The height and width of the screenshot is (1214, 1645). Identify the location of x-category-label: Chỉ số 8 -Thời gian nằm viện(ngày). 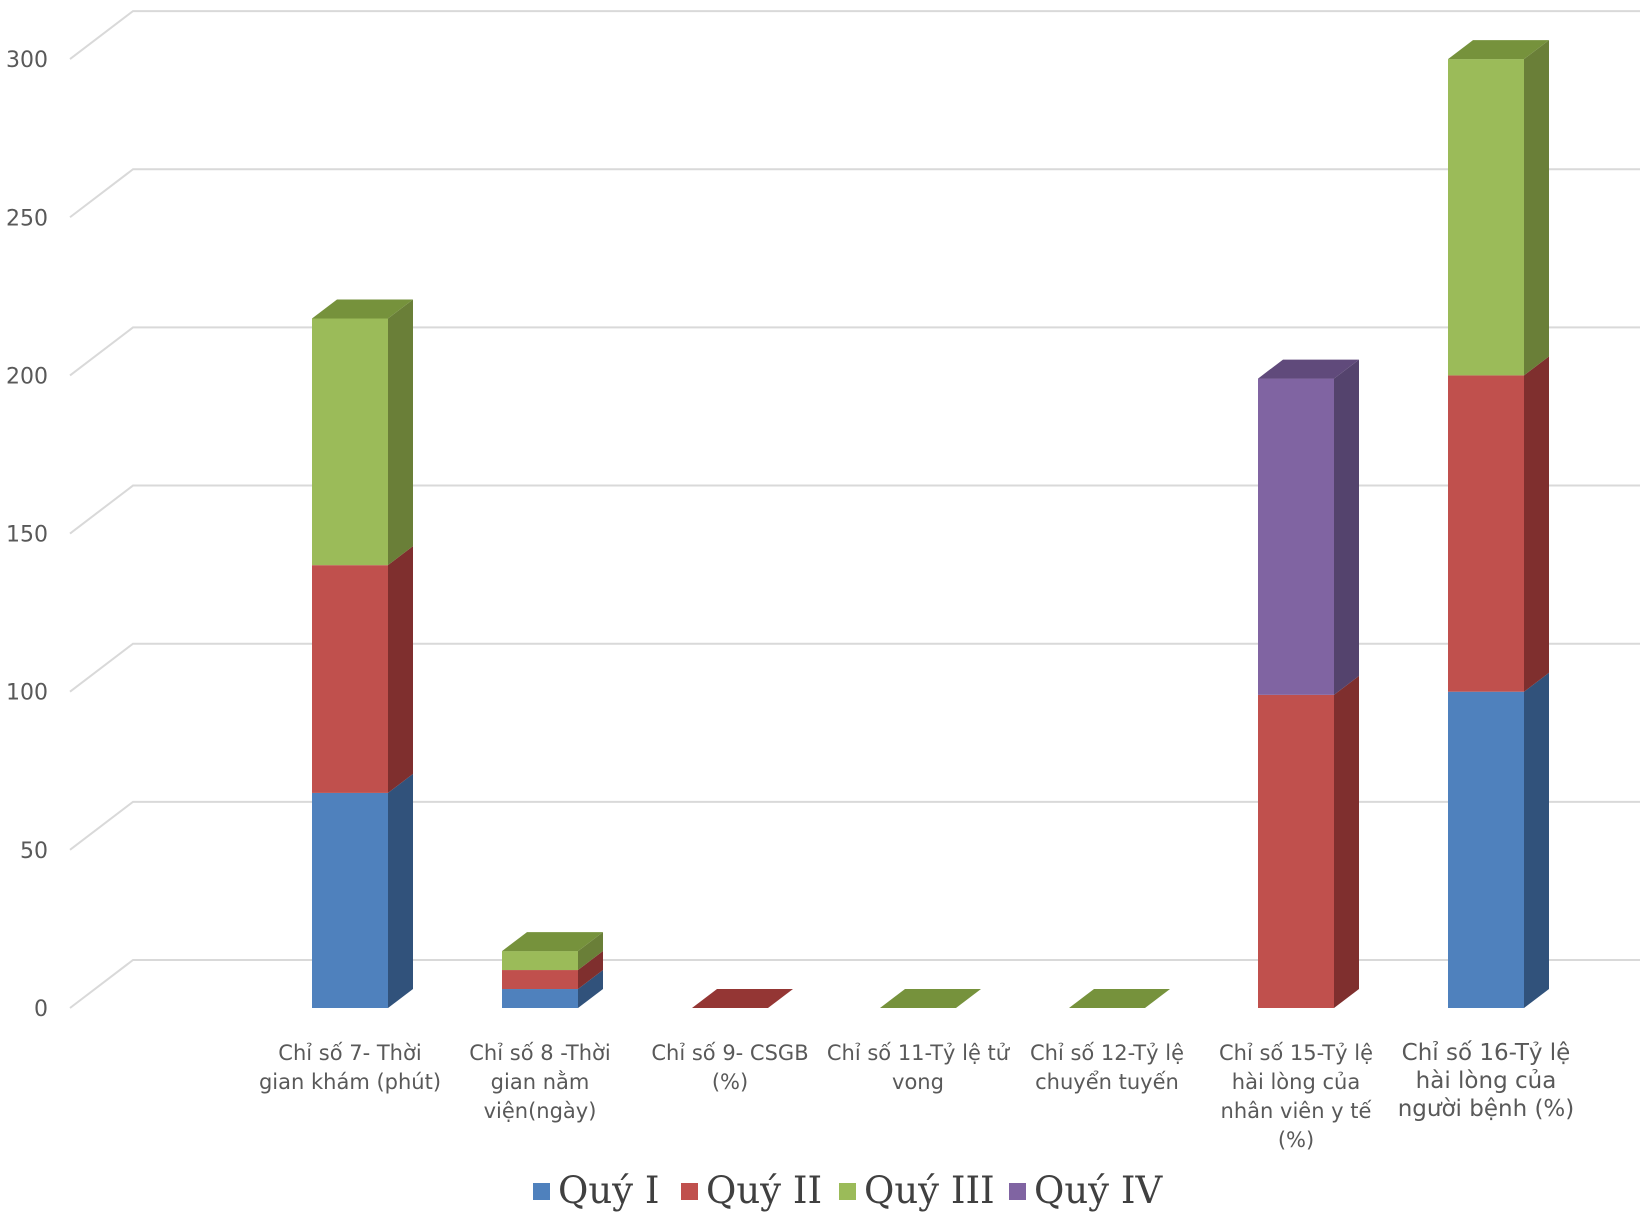
(539, 1082).